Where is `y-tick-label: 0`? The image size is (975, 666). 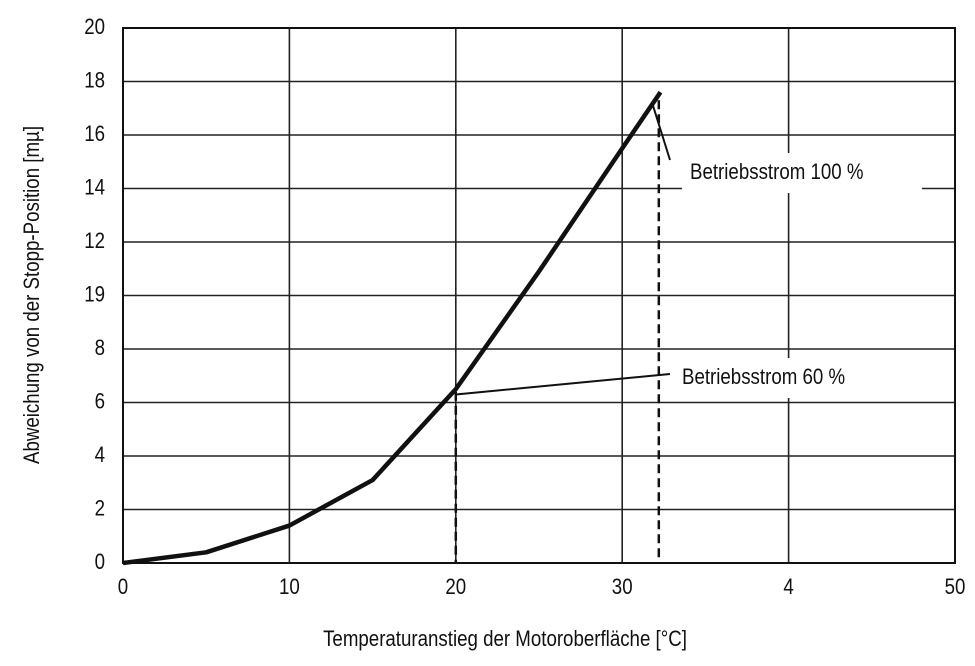 y-tick-label: 0 is located at coordinates (100, 562).